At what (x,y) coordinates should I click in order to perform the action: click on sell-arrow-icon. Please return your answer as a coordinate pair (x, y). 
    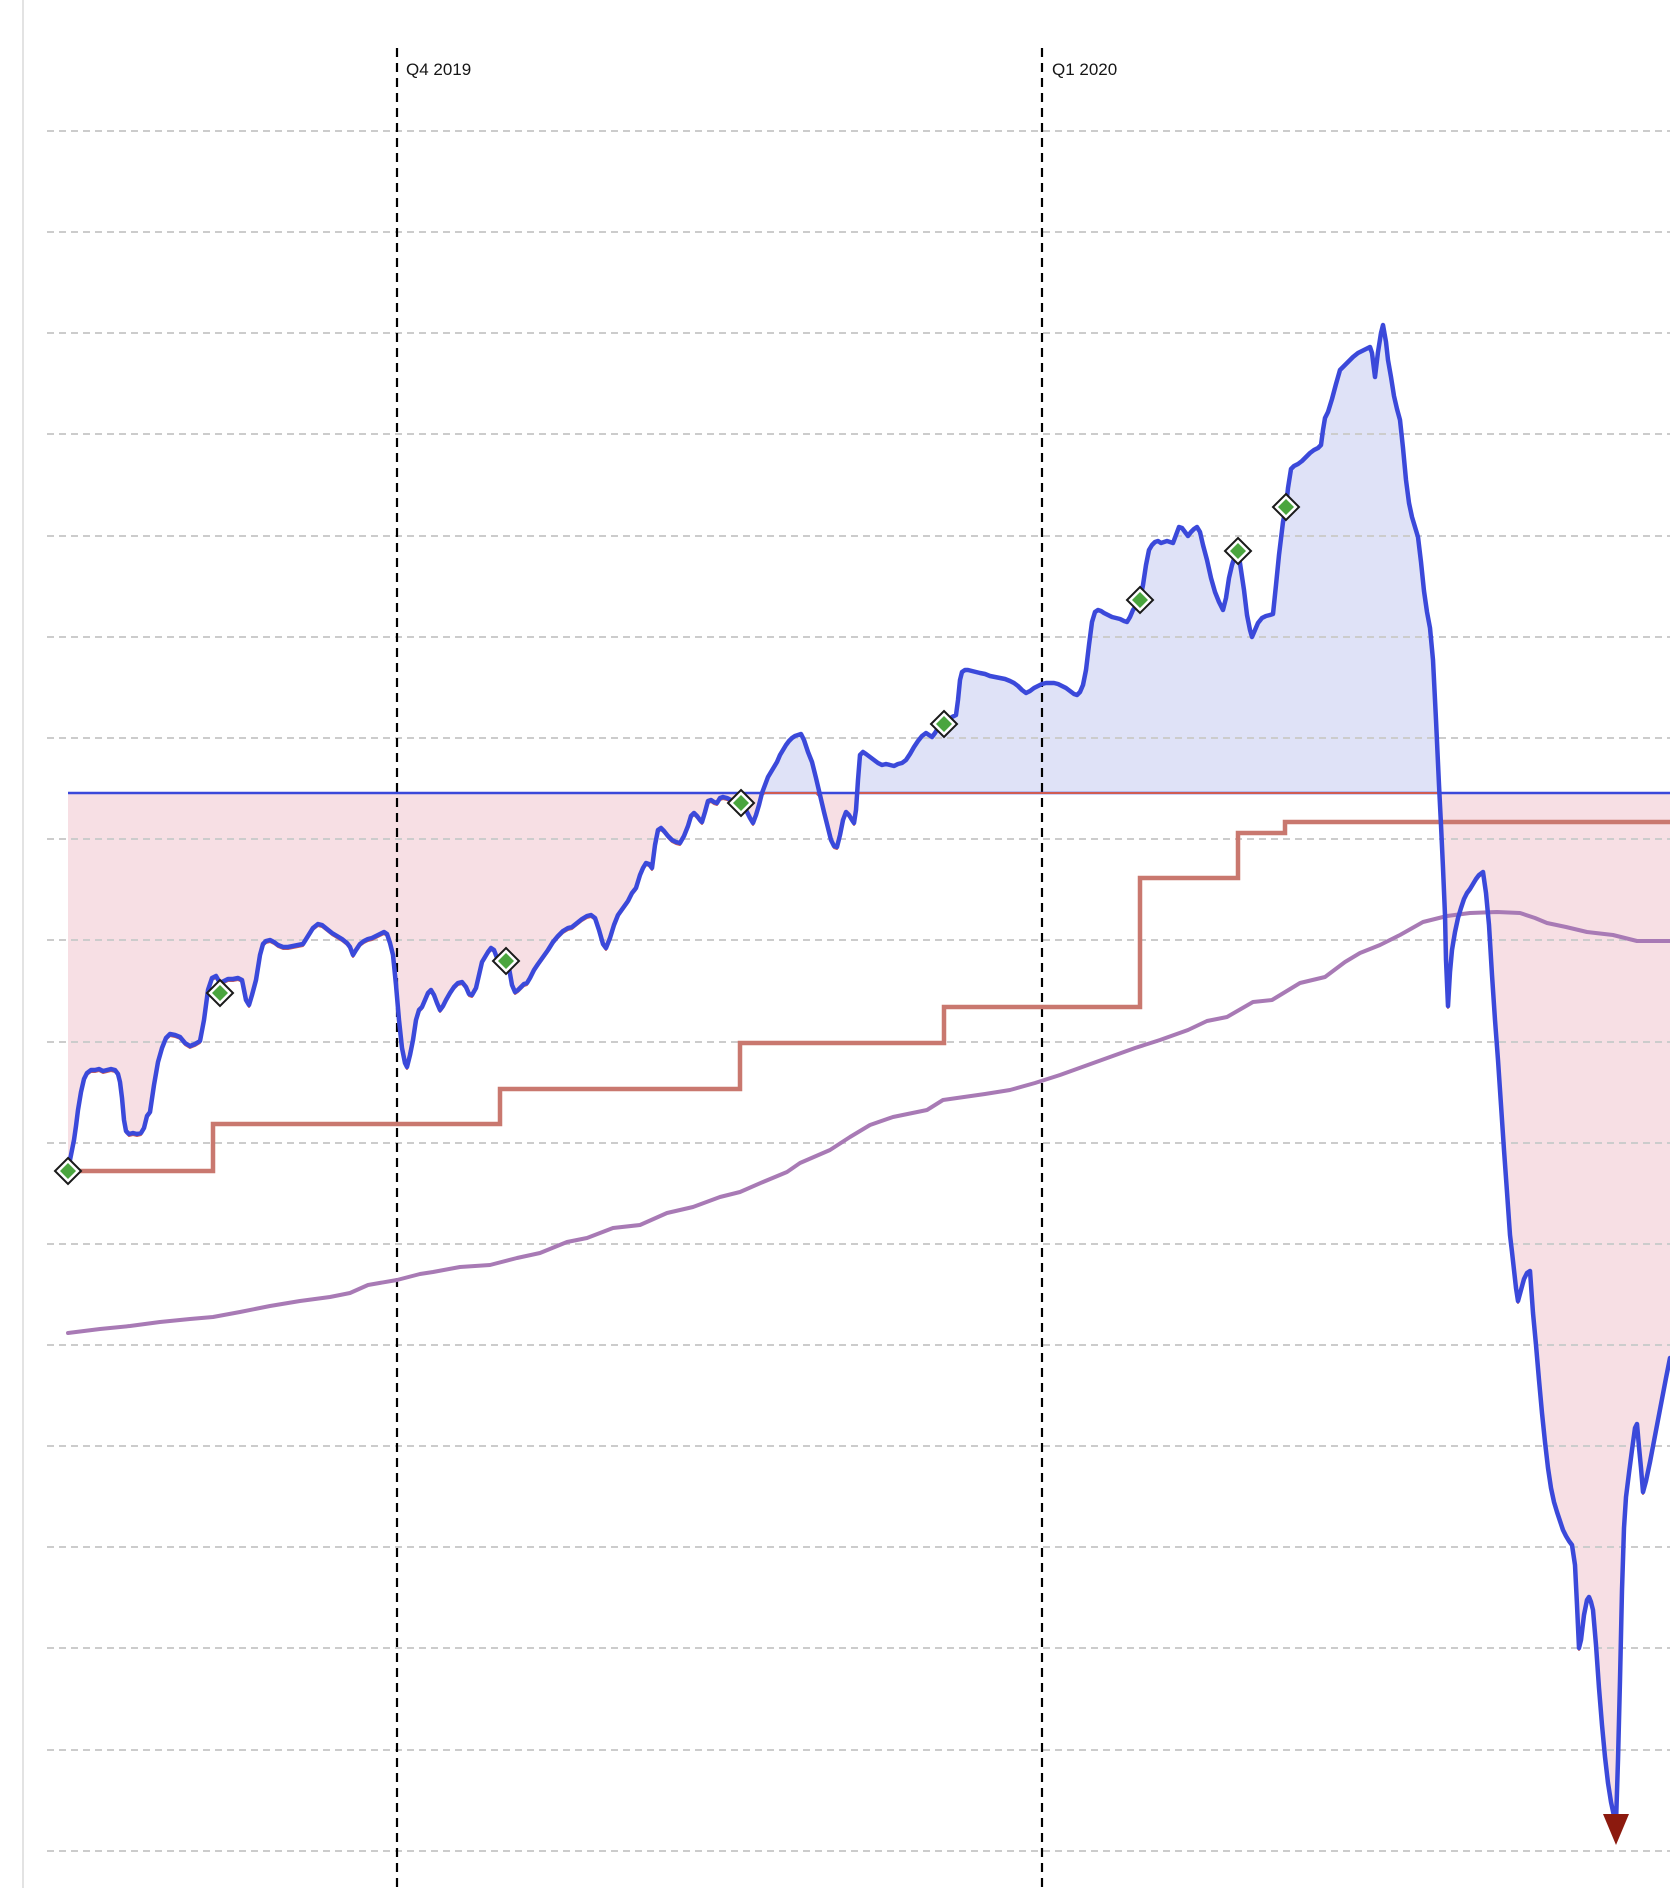
    Looking at the image, I should click on (1616, 1829).